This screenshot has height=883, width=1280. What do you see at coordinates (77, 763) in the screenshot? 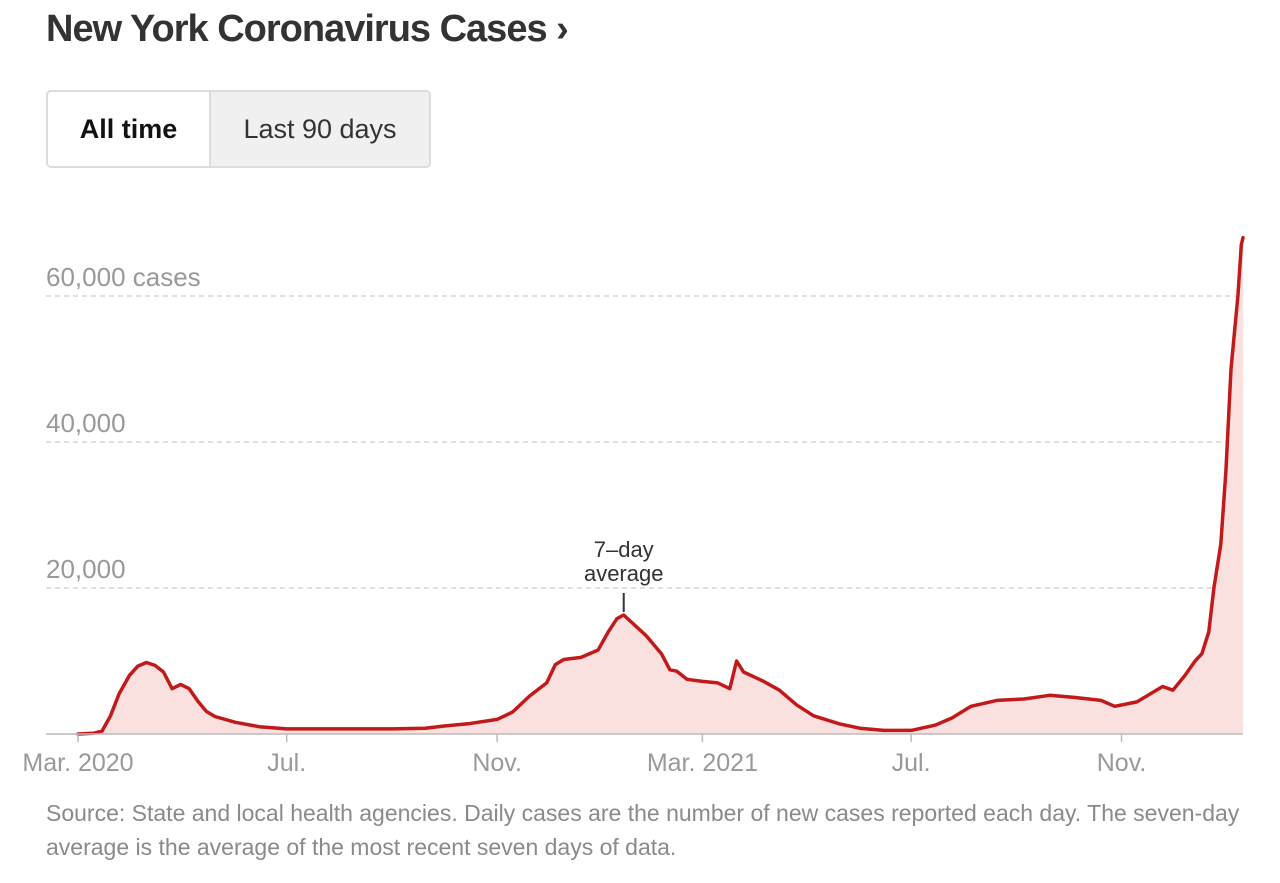
I see `x-tick-label: Mar. 2020` at bounding box center [77, 763].